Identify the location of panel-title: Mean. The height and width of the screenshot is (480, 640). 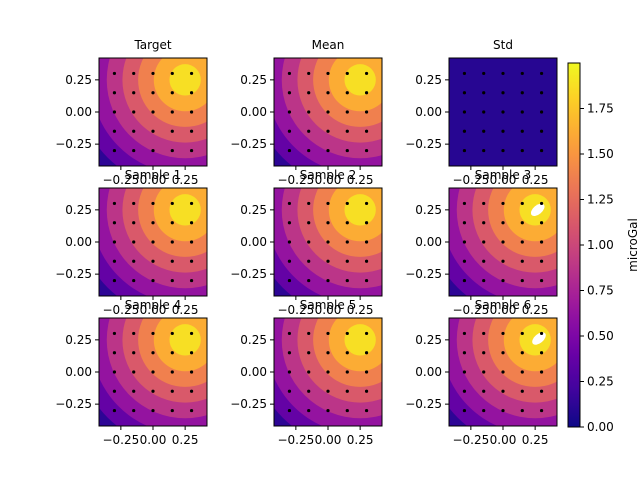
(328, 45).